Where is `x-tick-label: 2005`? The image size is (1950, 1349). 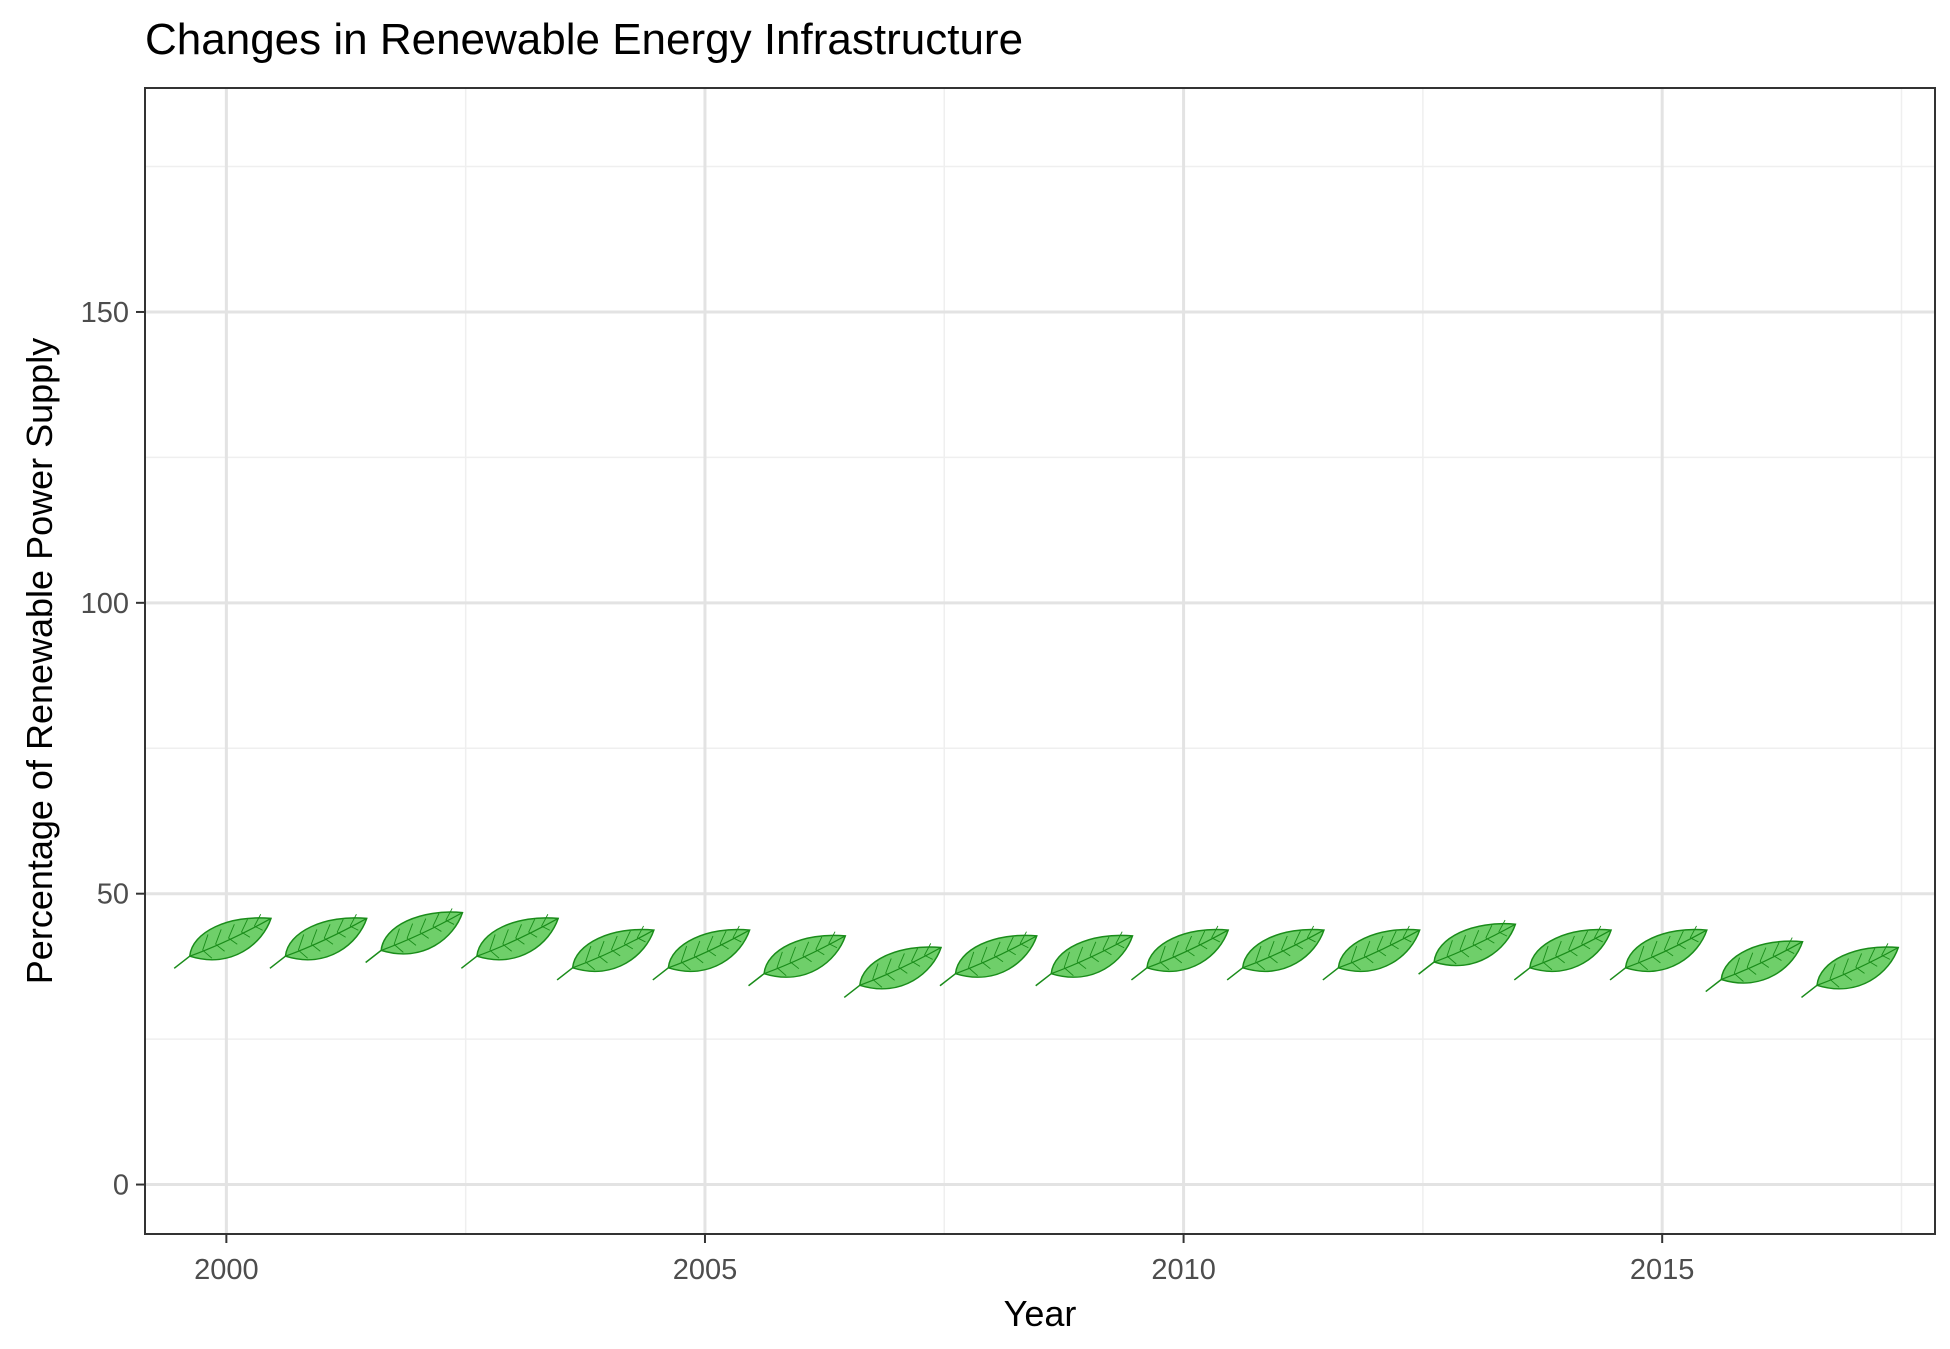
x-tick-label: 2005 is located at coordinates (705, 1270).